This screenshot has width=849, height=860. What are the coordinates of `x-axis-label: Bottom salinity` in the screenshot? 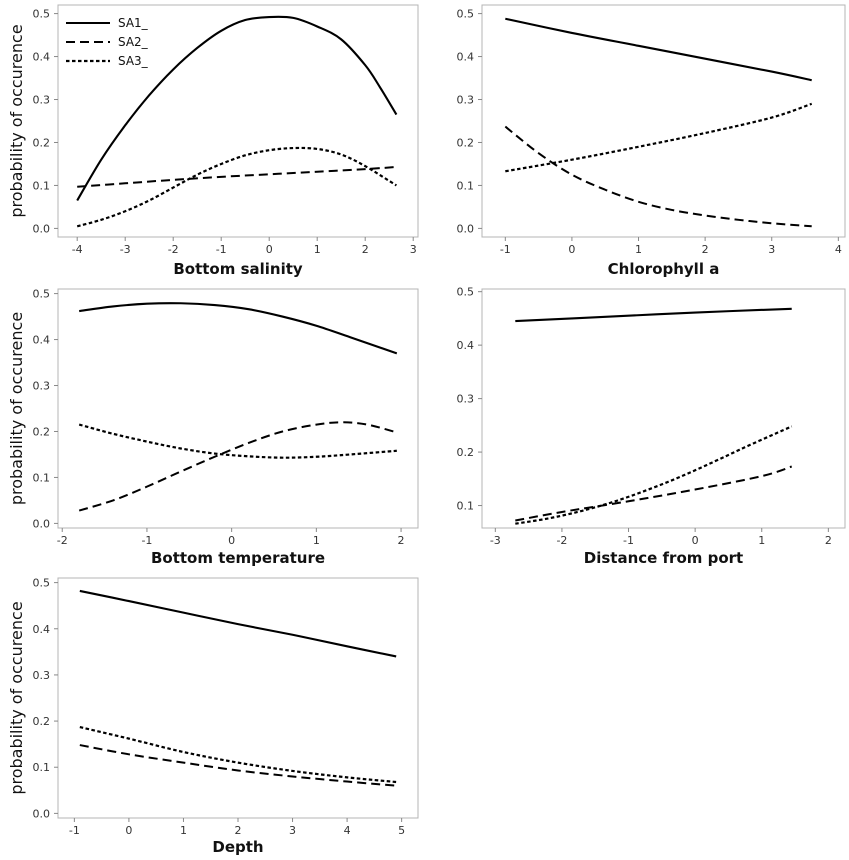 It's located at (238, 269).